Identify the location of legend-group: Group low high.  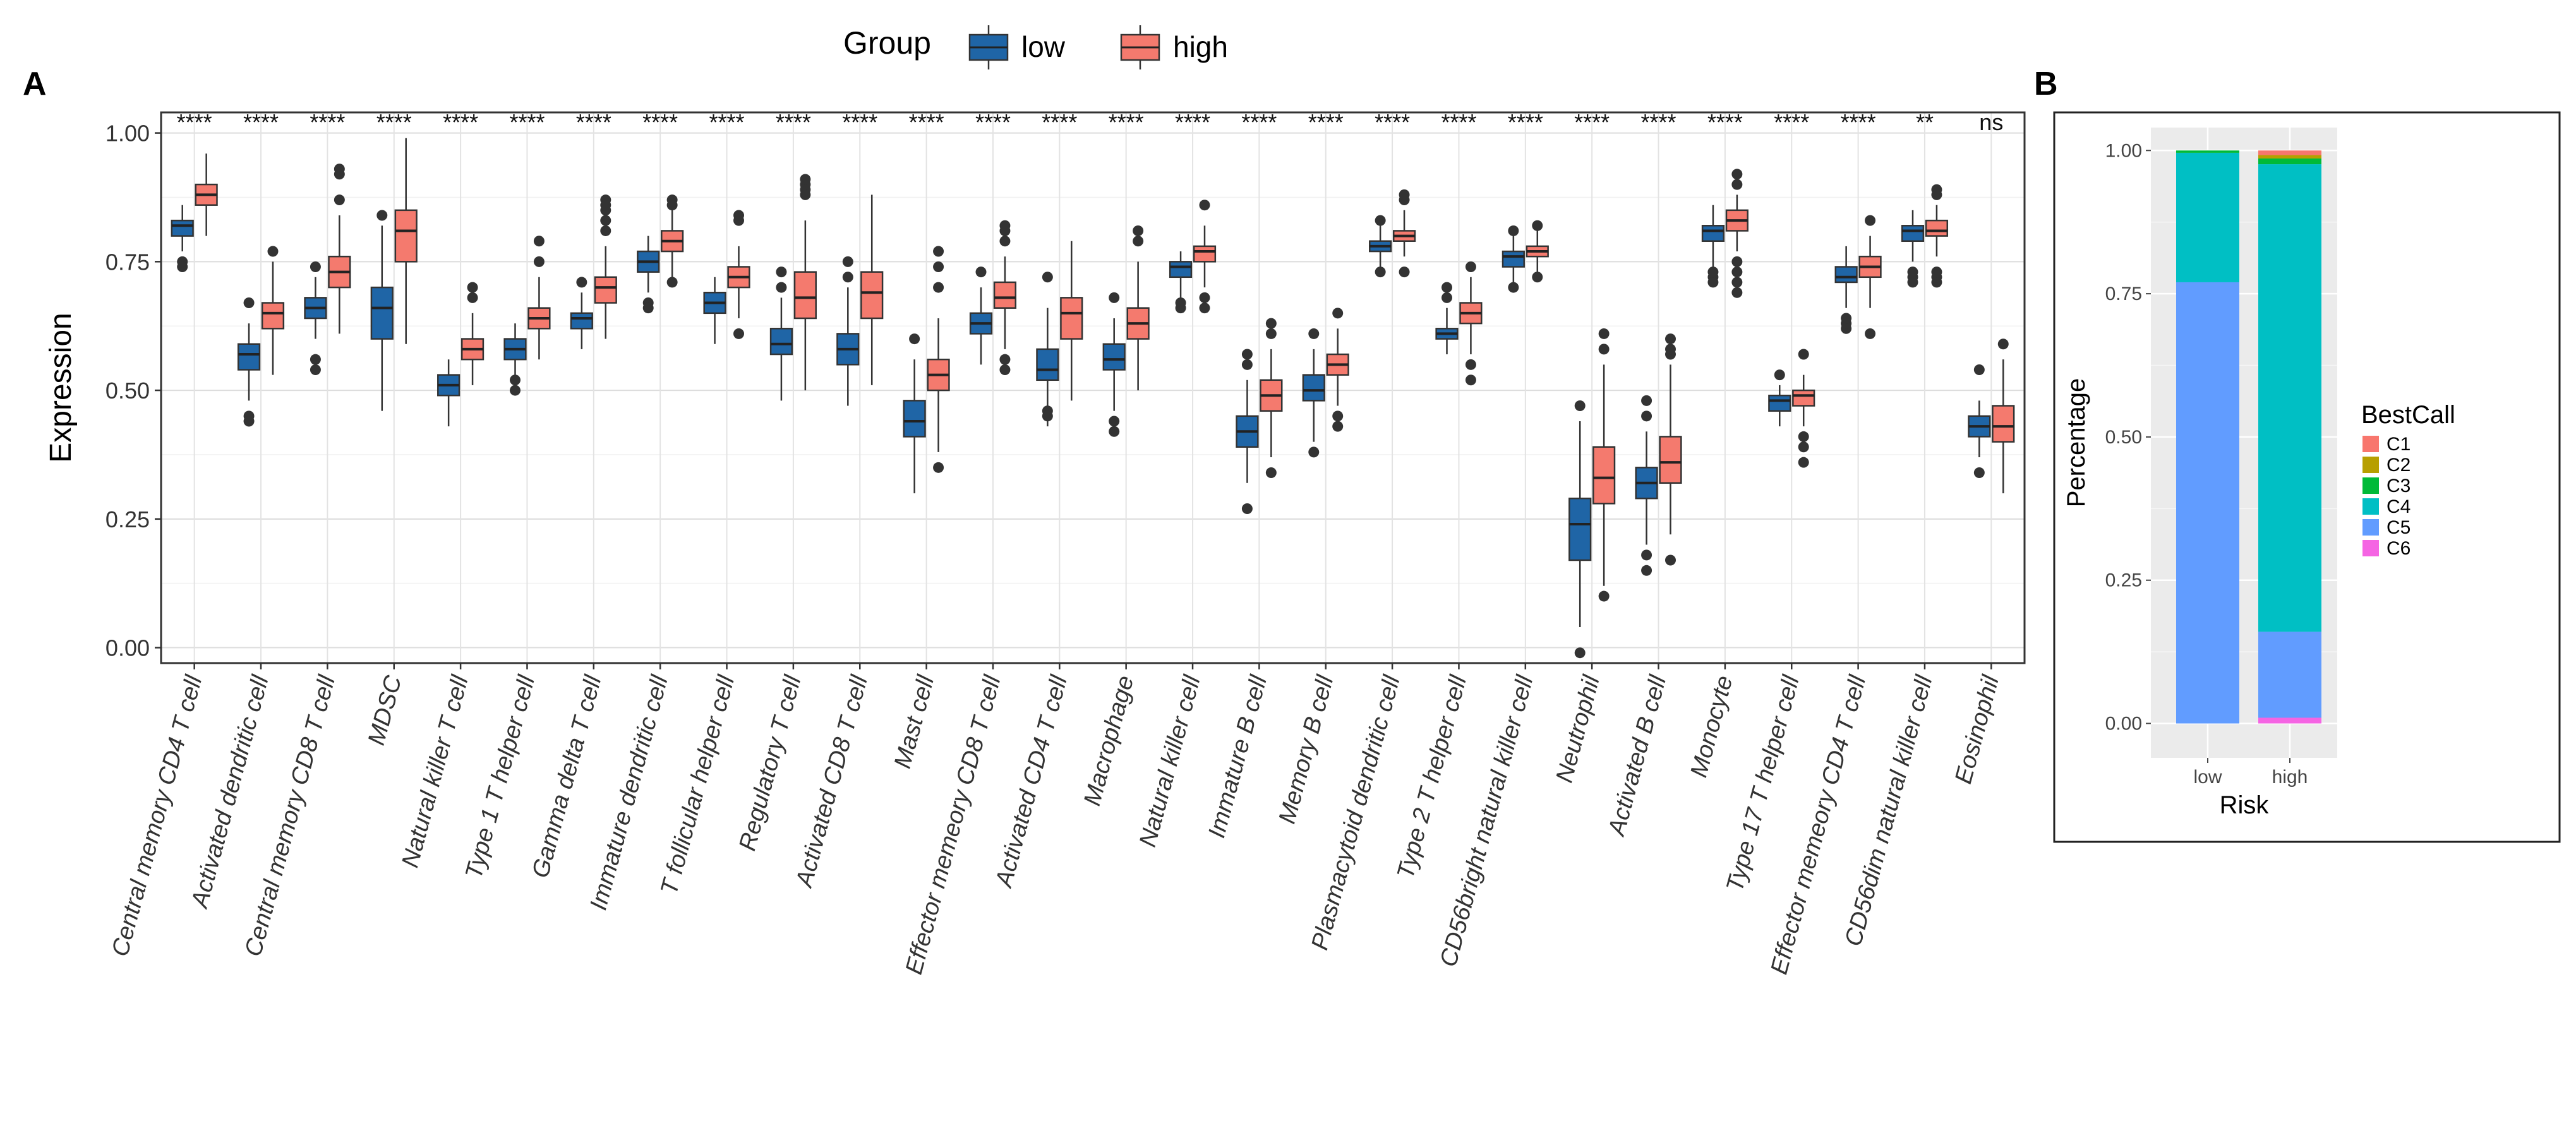
(1035, 47).